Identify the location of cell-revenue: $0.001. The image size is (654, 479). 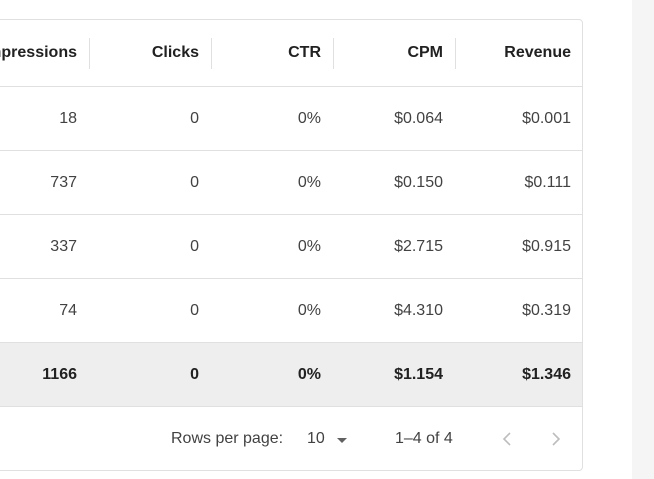
(546, 118).